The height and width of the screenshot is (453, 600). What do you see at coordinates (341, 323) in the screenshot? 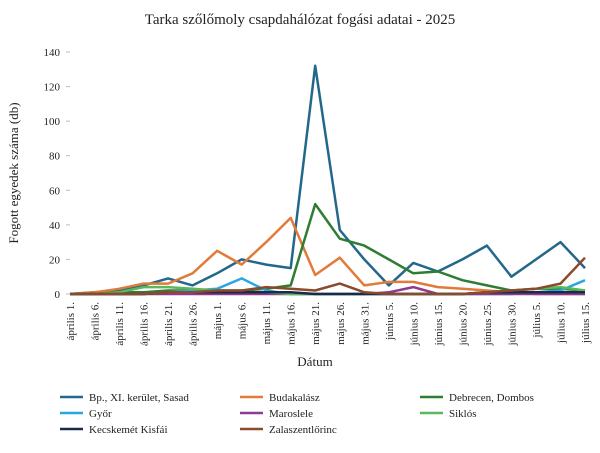
I see `x-tick-label: május 26.` at bounding box center [341, 323].